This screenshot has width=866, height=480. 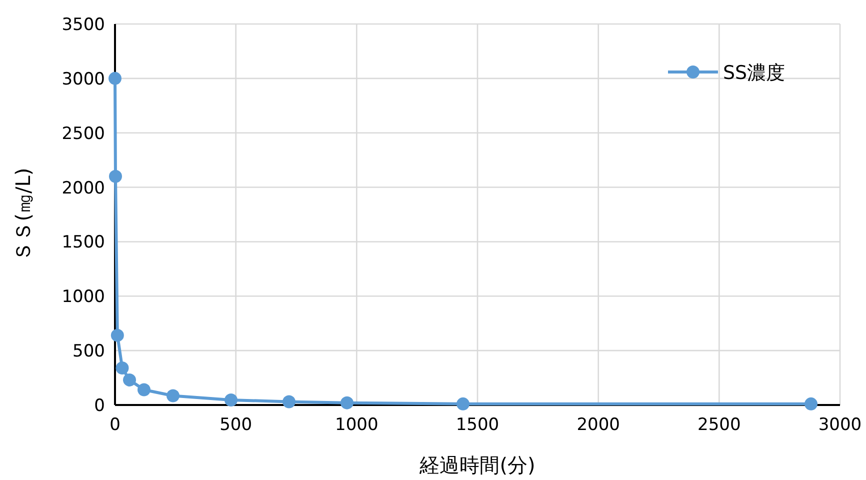 I want to click on x-tick-label: 3000, so click(x=840, y=425).